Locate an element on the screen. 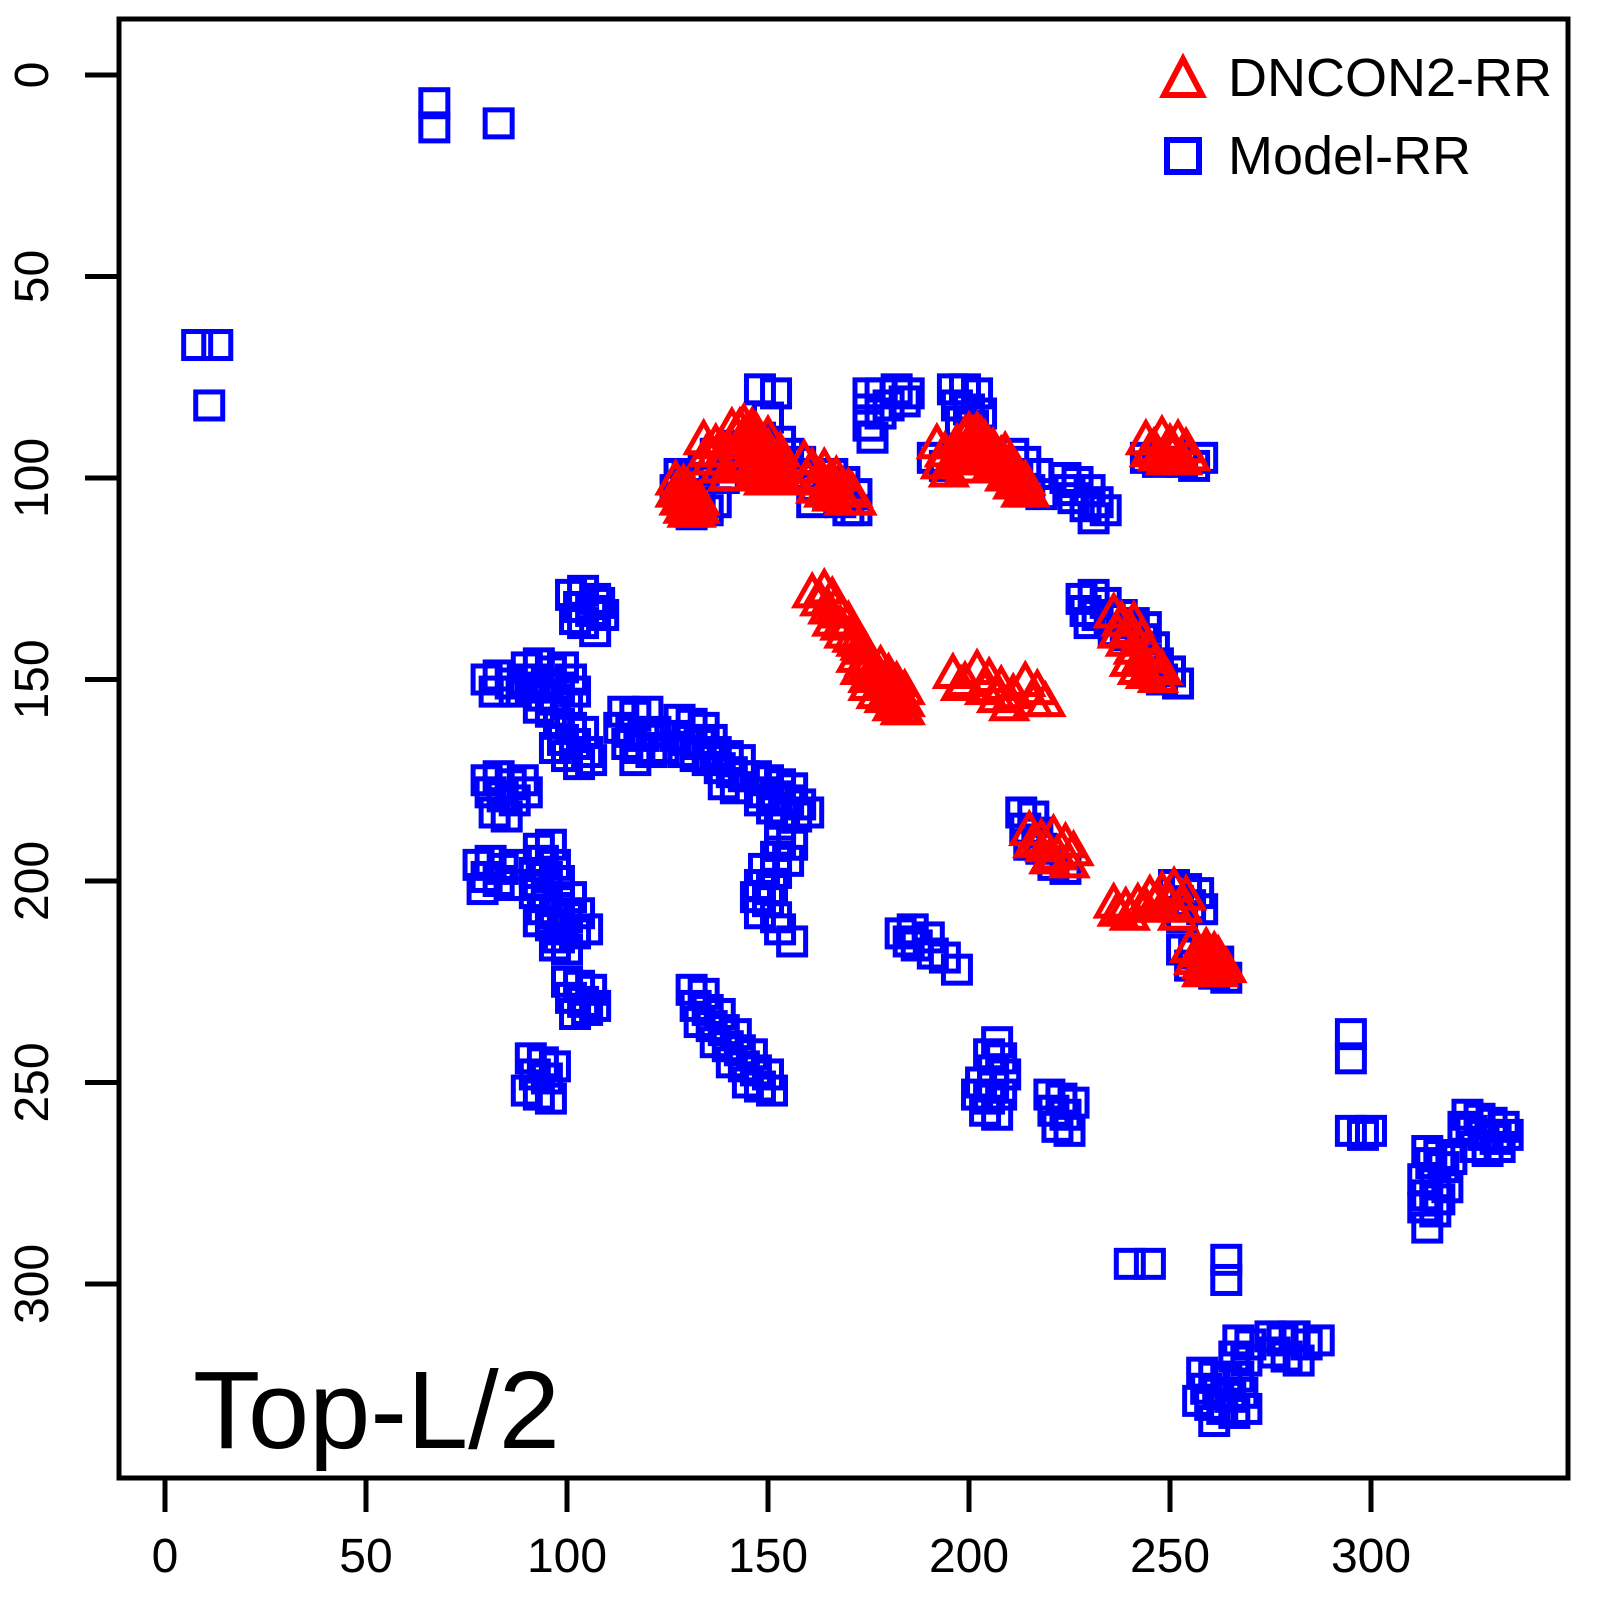 This screenshot has width=1600, height=1605. x-tick-label: 0 is located at coordinates (165, 1556).